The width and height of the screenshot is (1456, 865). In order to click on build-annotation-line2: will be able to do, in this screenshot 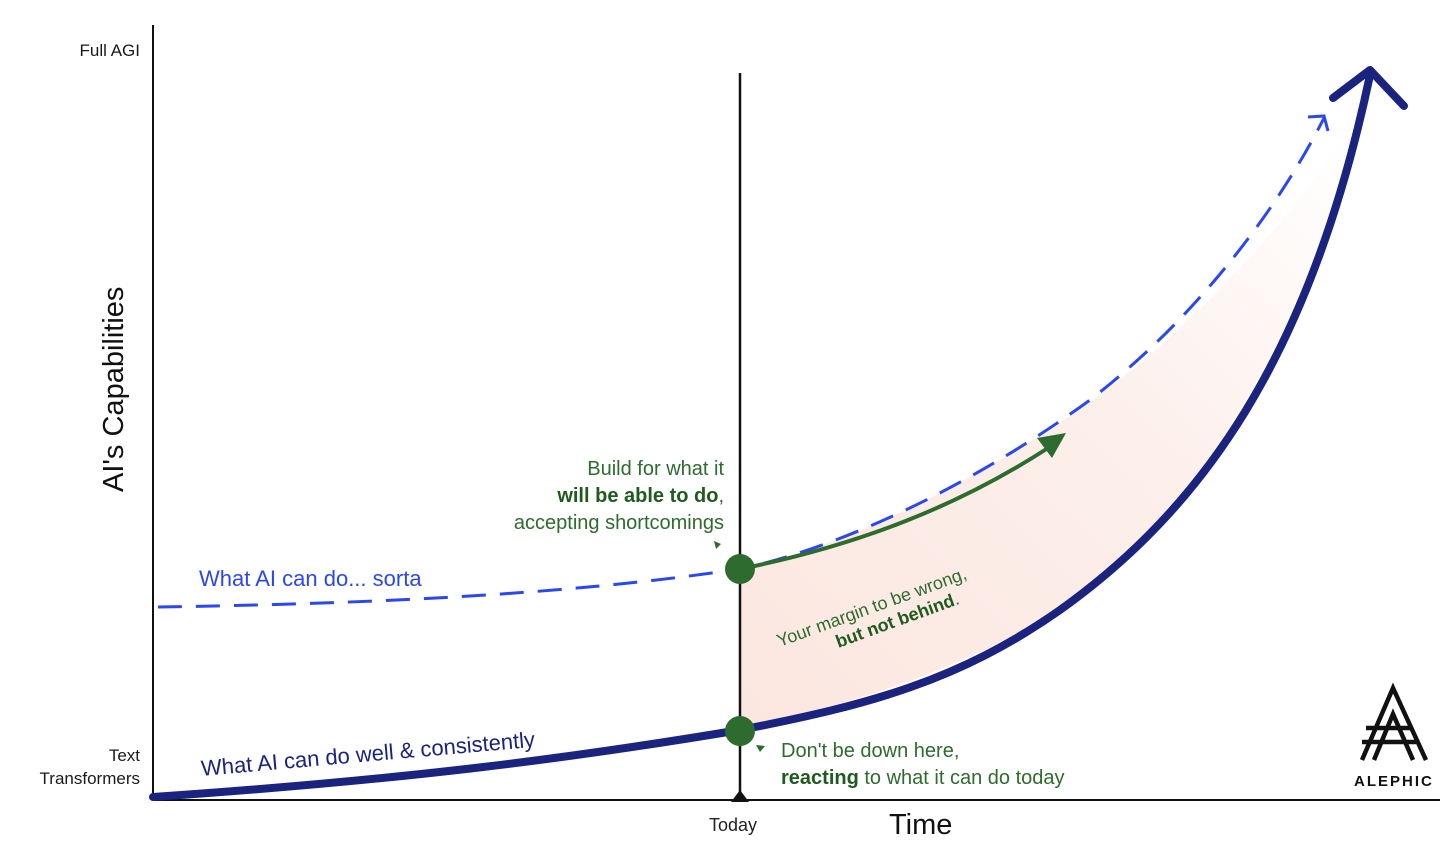, I will do `click(640, 496)`.